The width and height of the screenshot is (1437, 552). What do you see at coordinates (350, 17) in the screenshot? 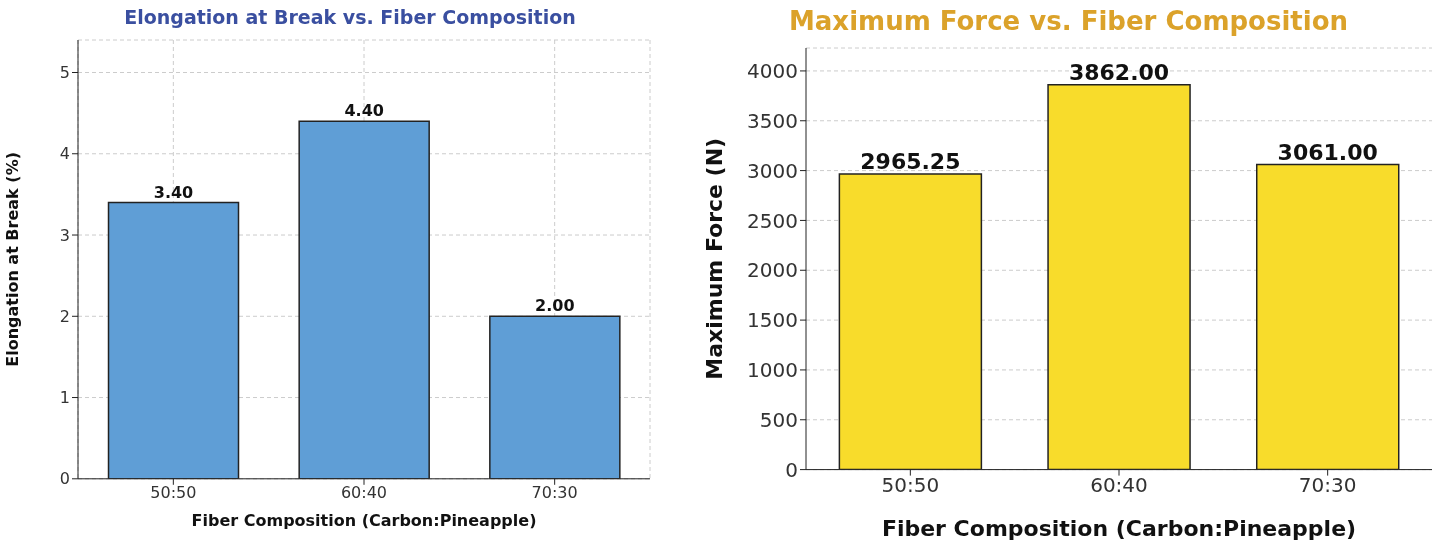
I see `chart-title: Elongation at Break vs. Fiber Composition` at bounding box center [350, 17].